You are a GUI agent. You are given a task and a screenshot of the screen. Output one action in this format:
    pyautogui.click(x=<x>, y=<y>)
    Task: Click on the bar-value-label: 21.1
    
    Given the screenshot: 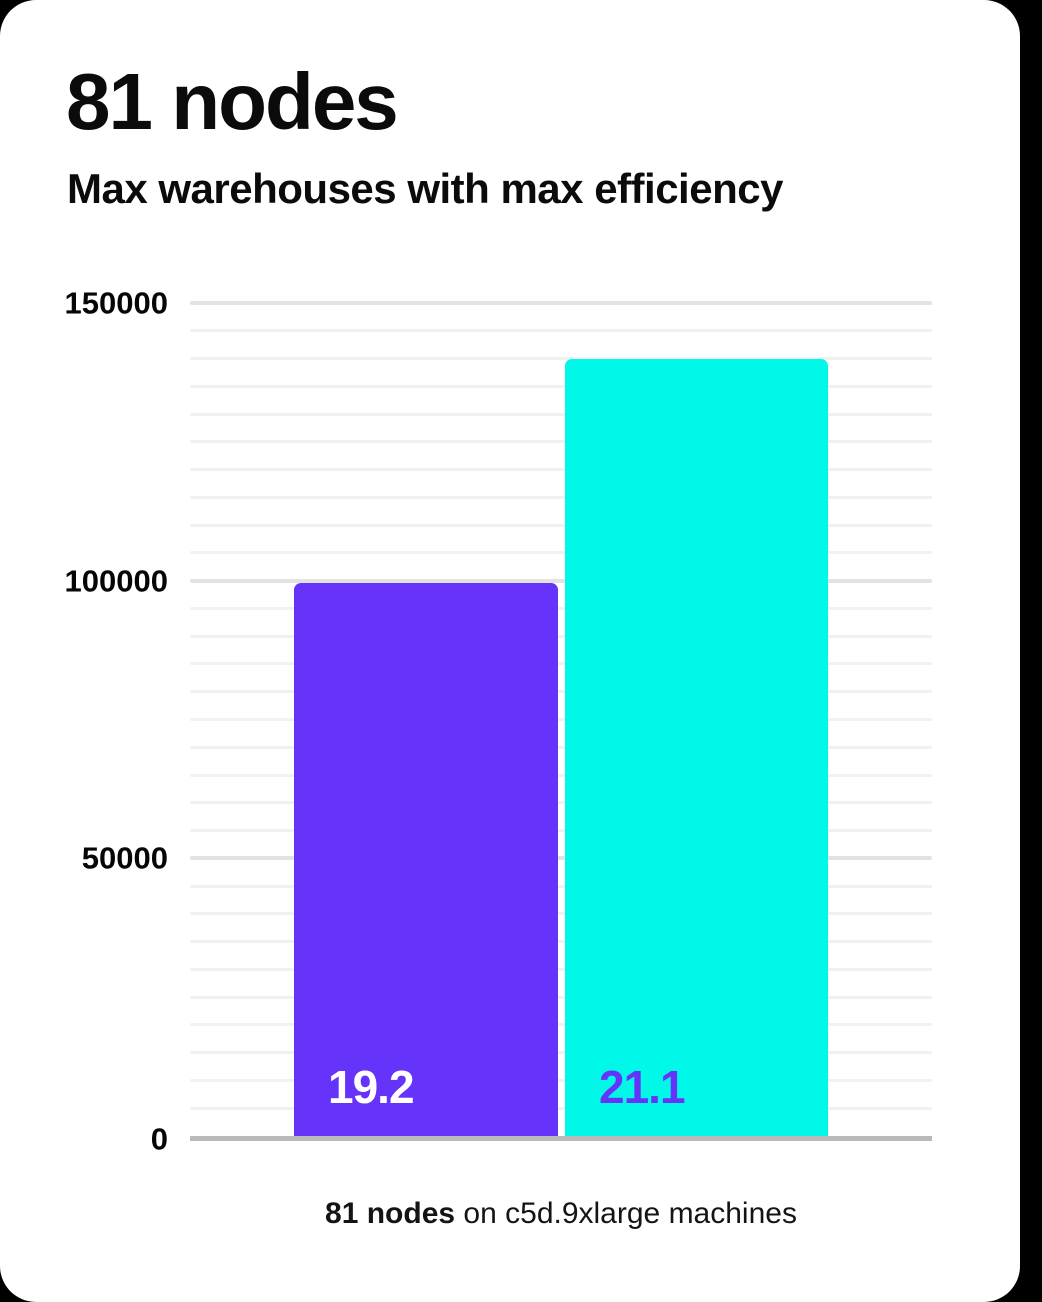 What is the action you would take?
    pyautogui.click(x=642, y=1086)
    